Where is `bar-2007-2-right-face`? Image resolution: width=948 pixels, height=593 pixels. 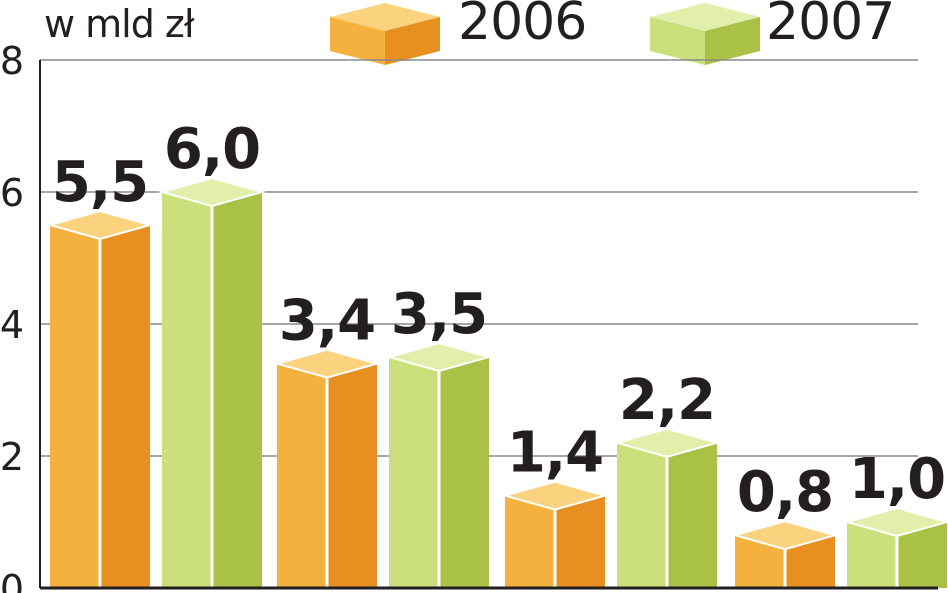
bar-2007-2-right-face is located at coordinates (464, 472).